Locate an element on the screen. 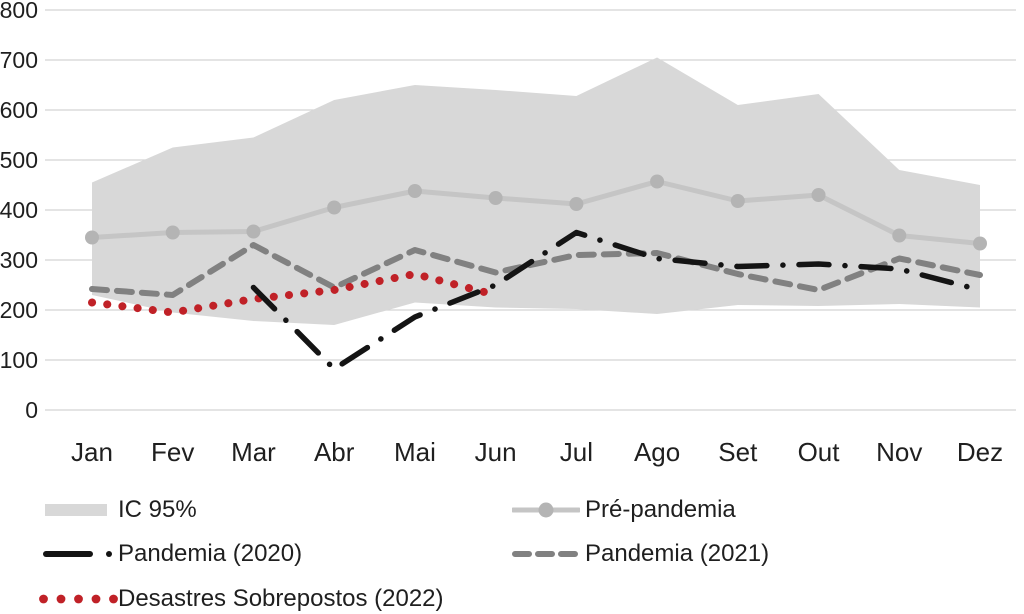 The image size is (1024, 614). legend-item-desastres-2022: Desastres Sobrepostos (2022) is located at coordinates (241, 599).